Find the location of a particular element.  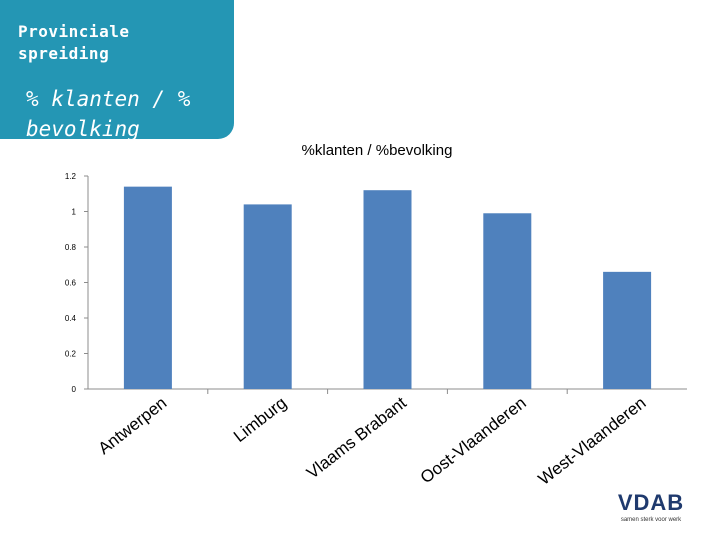

y-tick-label: 1 is located at coordinates (74, 212).